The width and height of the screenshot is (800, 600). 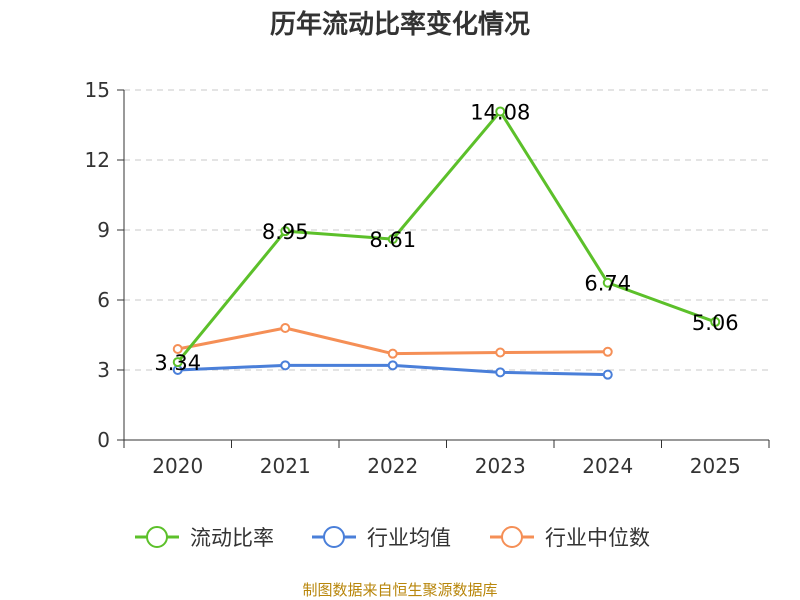 What do you see at coordinates (409, 538) in the screenshot?
I see `legend-label-1: 行业均值` at bounding box center [409, 538].